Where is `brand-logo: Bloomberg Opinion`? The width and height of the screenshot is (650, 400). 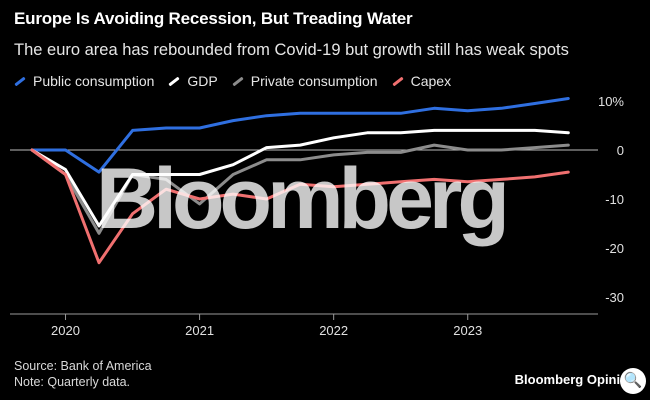
brand-logo: Bloomberg Opinion is located at coordinates (575, 379).